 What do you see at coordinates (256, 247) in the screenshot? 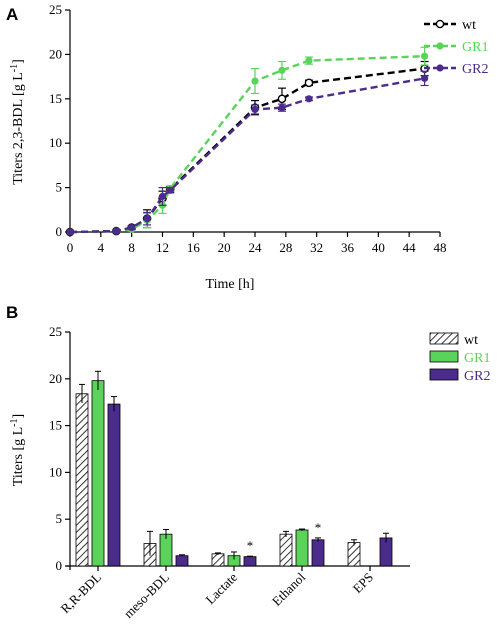
I see `x-tick-label: 24` at bounding box center [256, 247].